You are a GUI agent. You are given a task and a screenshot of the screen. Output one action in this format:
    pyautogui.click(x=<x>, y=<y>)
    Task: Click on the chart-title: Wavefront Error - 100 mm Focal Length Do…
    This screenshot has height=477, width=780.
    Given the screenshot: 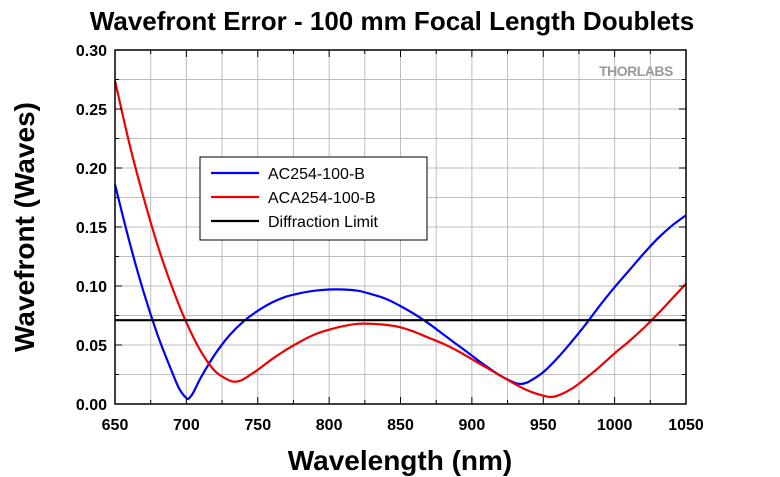 What is the action you would take?
    pyautogui.click(x=392, y=21)
    